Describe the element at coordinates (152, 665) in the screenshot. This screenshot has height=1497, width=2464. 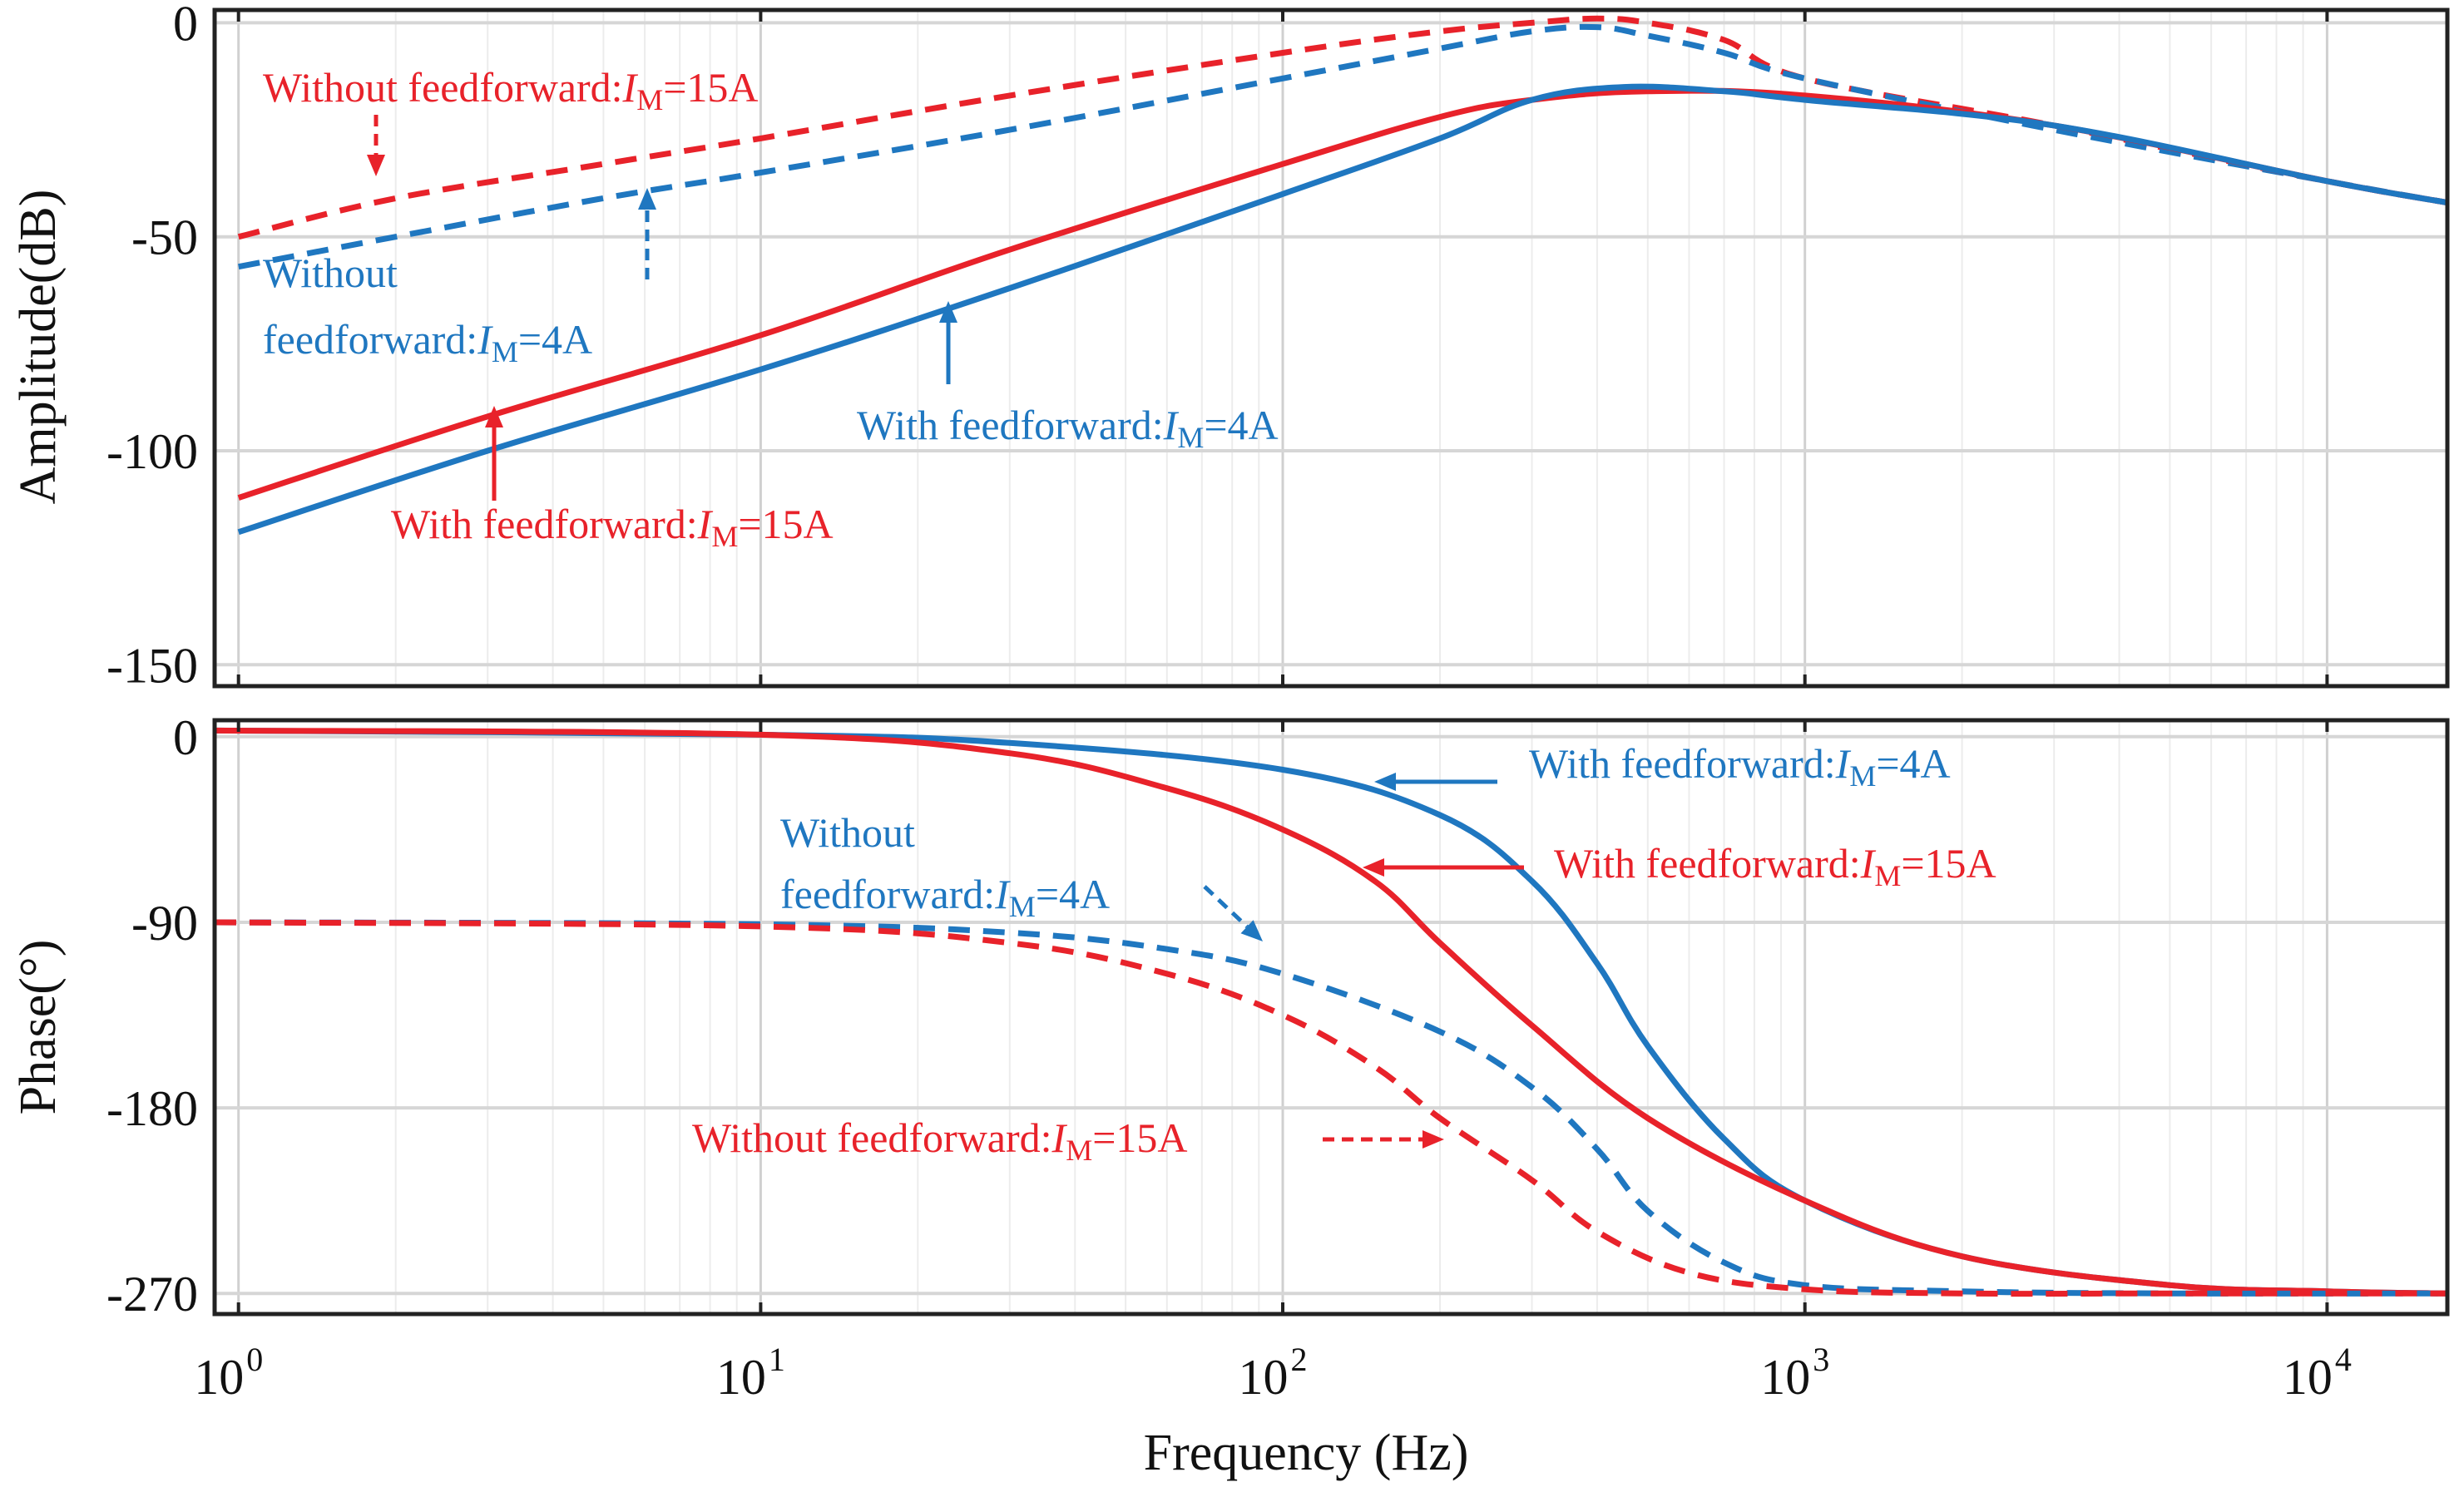
I see `amplitude-ytick-label: -150` at that location.